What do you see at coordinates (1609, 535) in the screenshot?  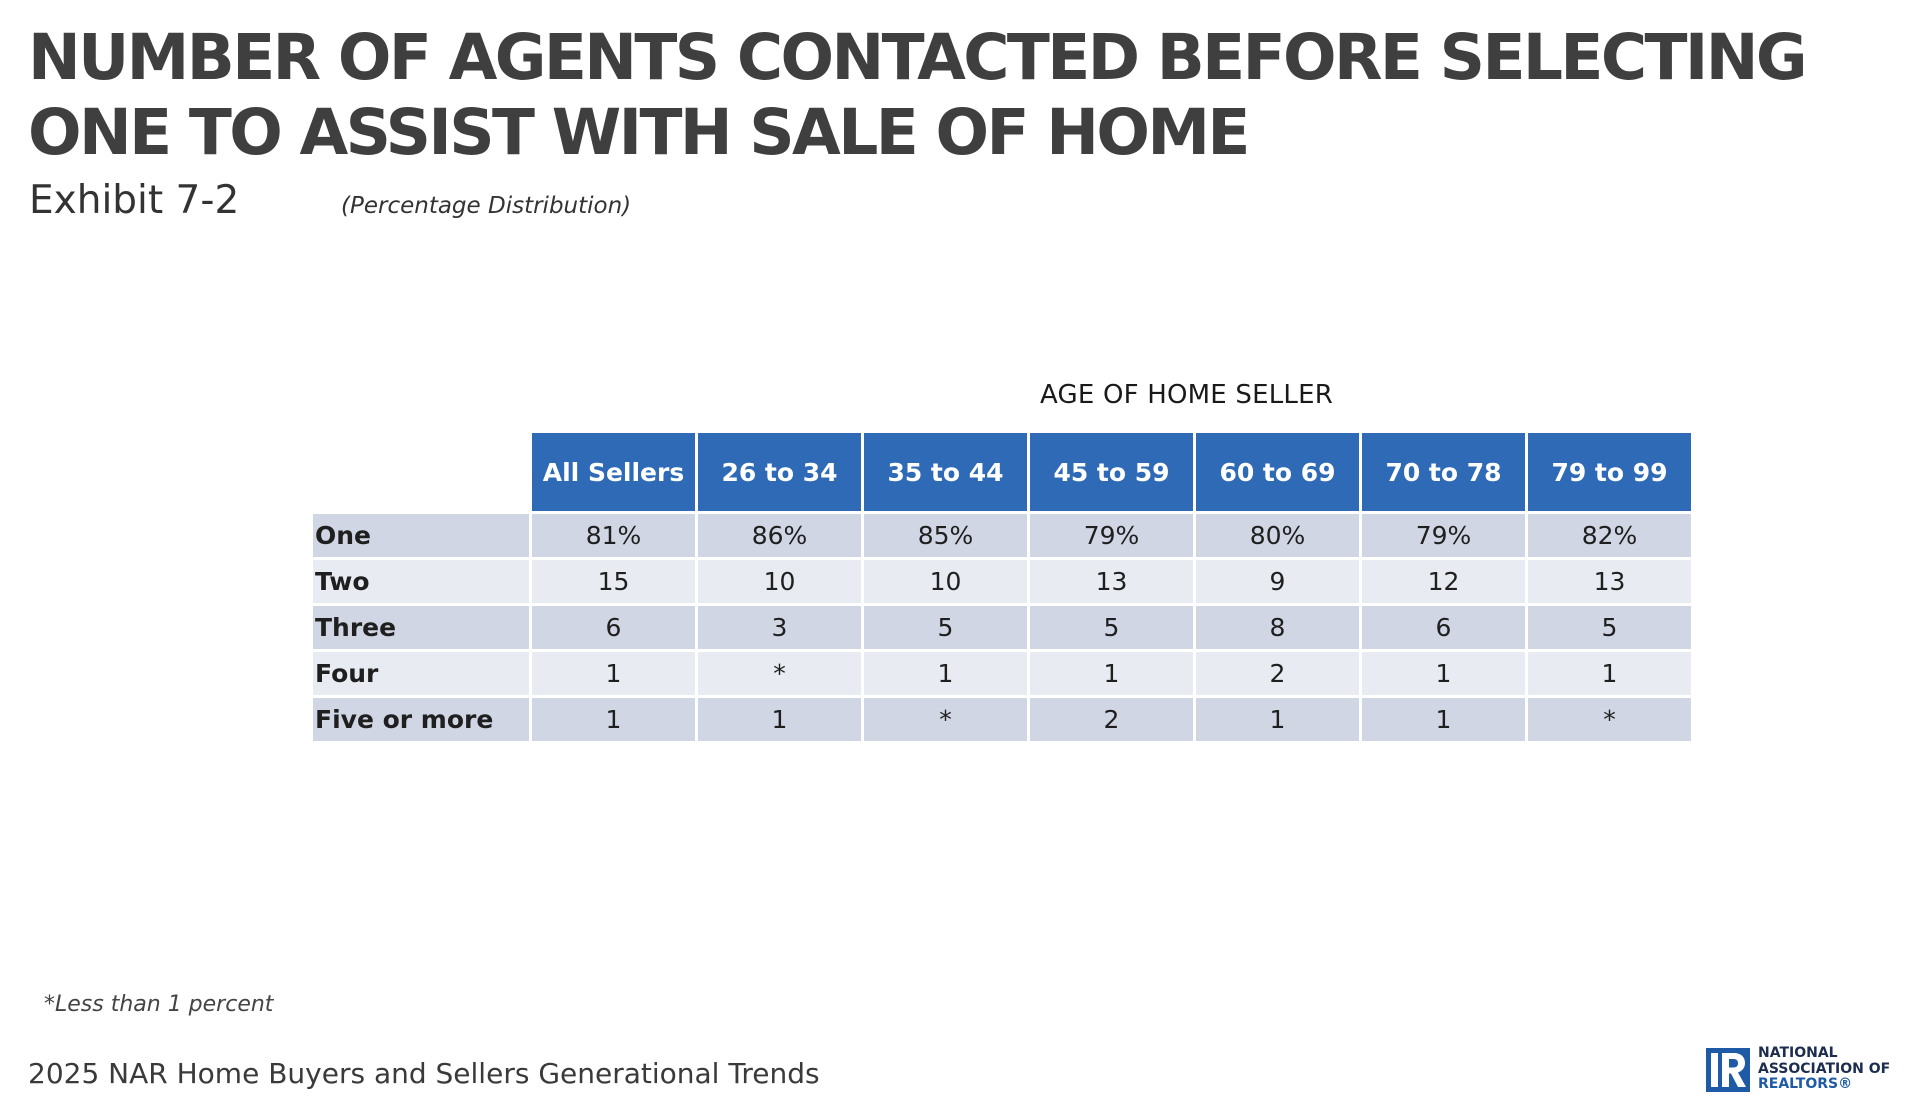 I see `table-cell: 82%` at bounding box center [1609, 535].